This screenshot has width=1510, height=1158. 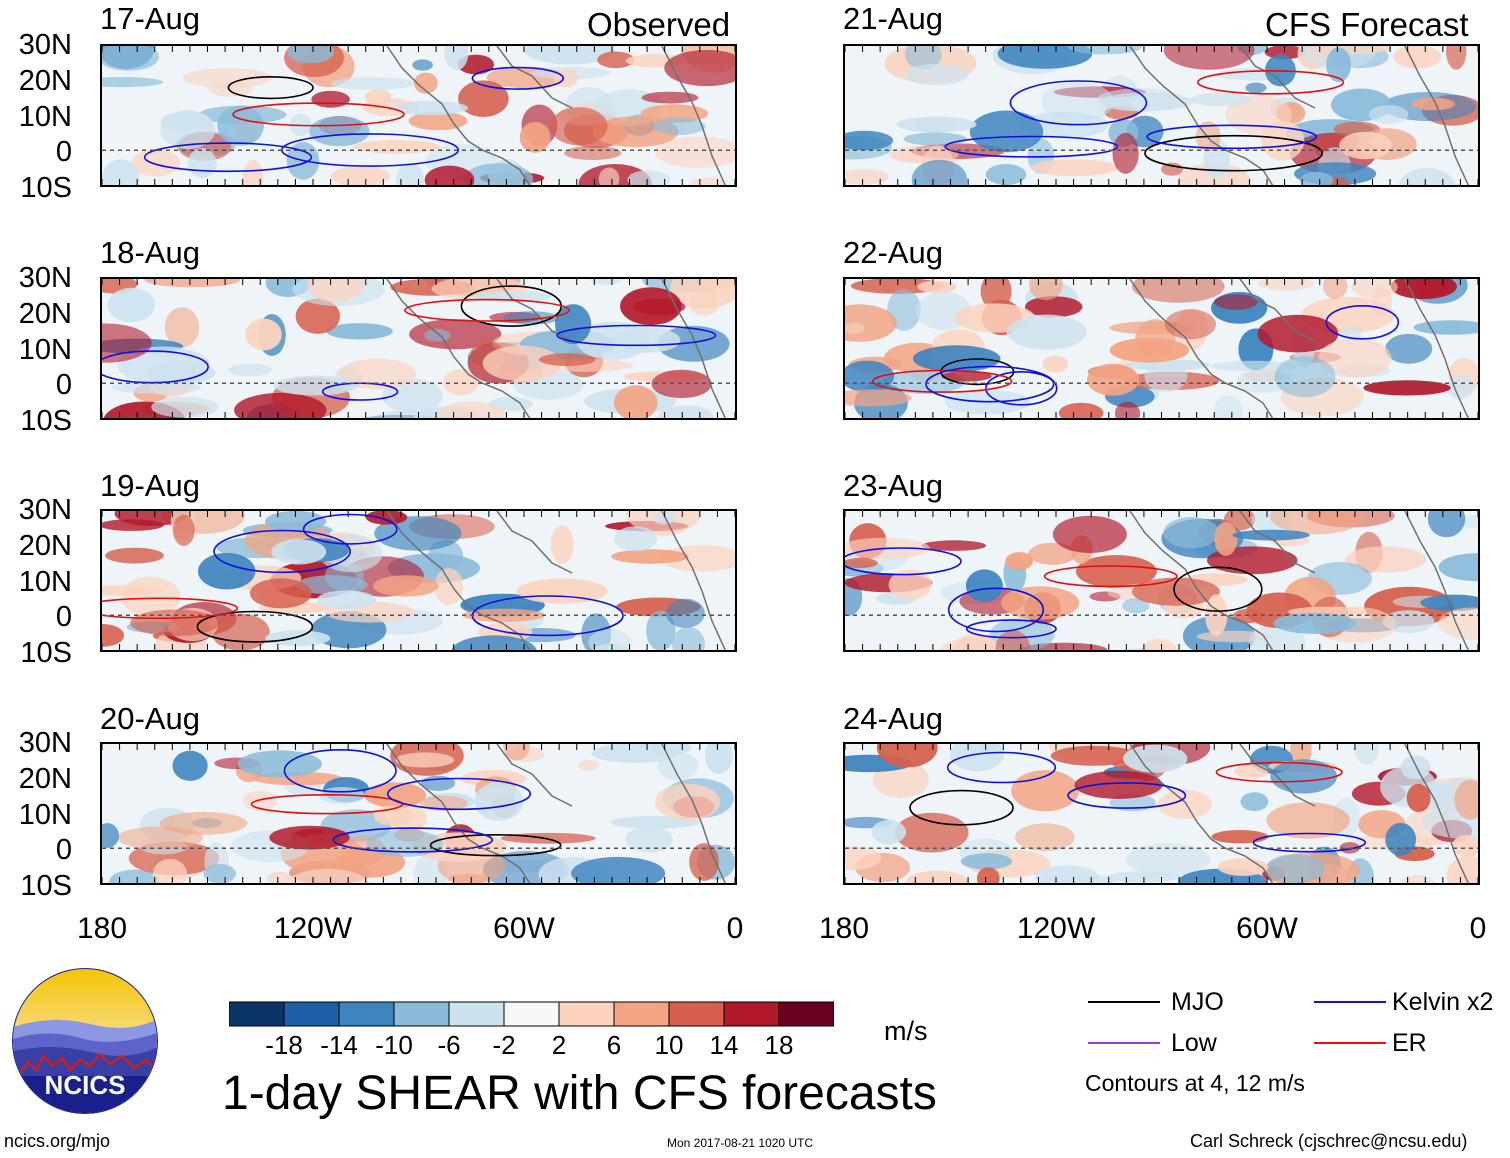 I want to click on panel-date-label: 18-Aug, so click(x=150, y=252).